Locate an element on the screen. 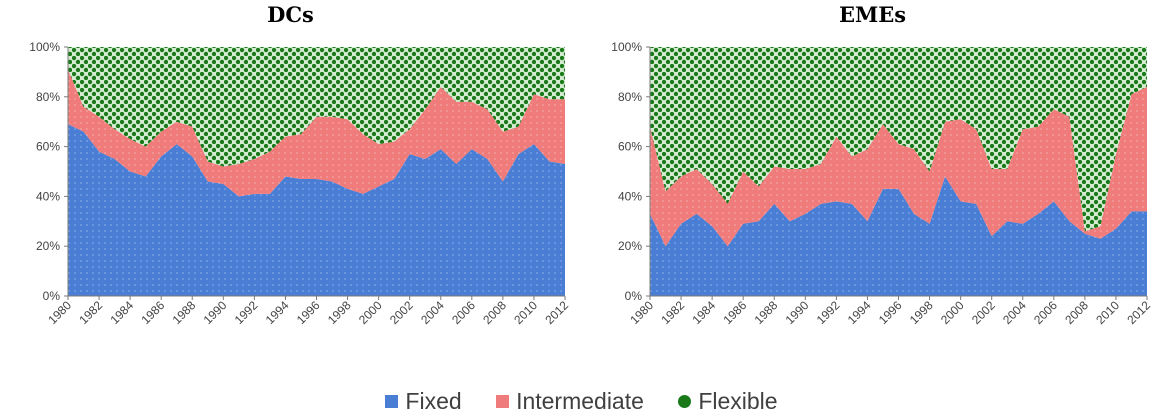 The image size is (1163, 418). legend-label-fixed: Fixed is located at coordinates (433, 401).